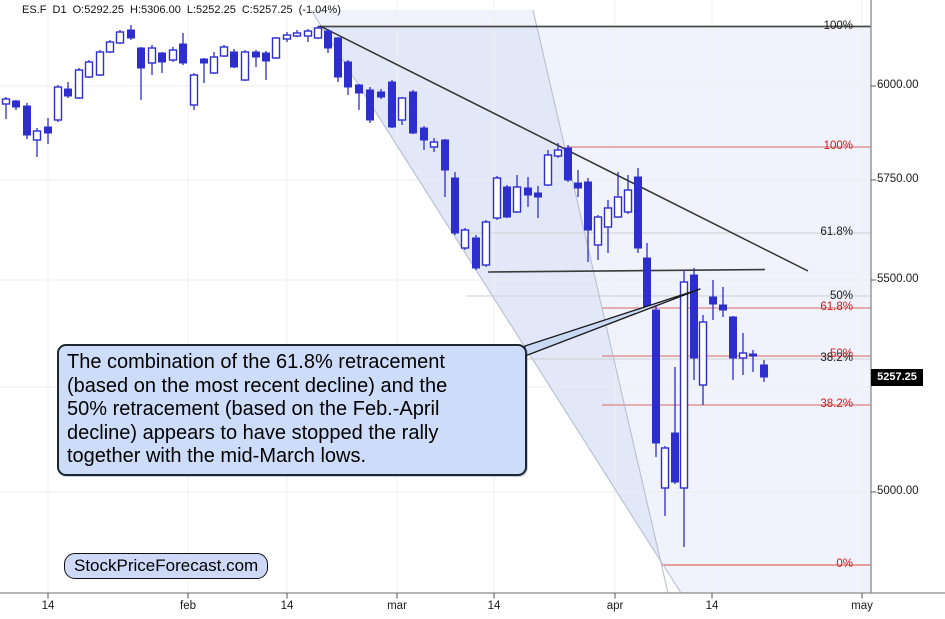 This screenshot has width=945, height=619. I want to click on x-axis-label: apr, so click(615, 606).